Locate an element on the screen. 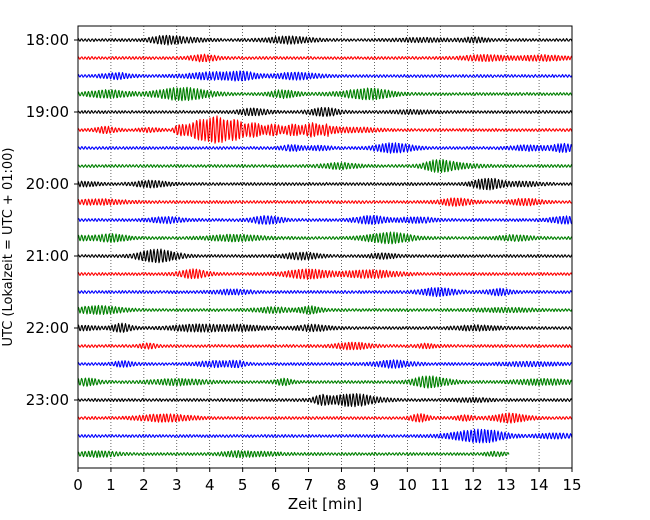 The image size is (650, 520). x-tick-label: 0 is located at coordinates (78, 485).